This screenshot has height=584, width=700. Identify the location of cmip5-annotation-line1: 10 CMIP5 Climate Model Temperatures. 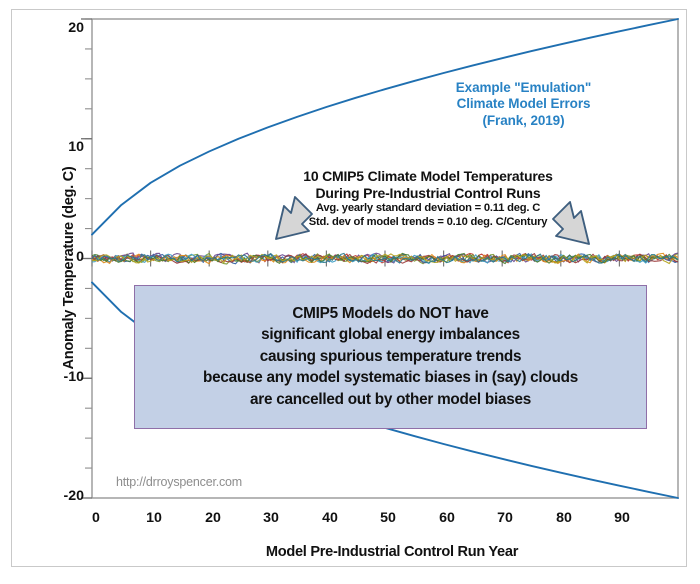
(428, 176).